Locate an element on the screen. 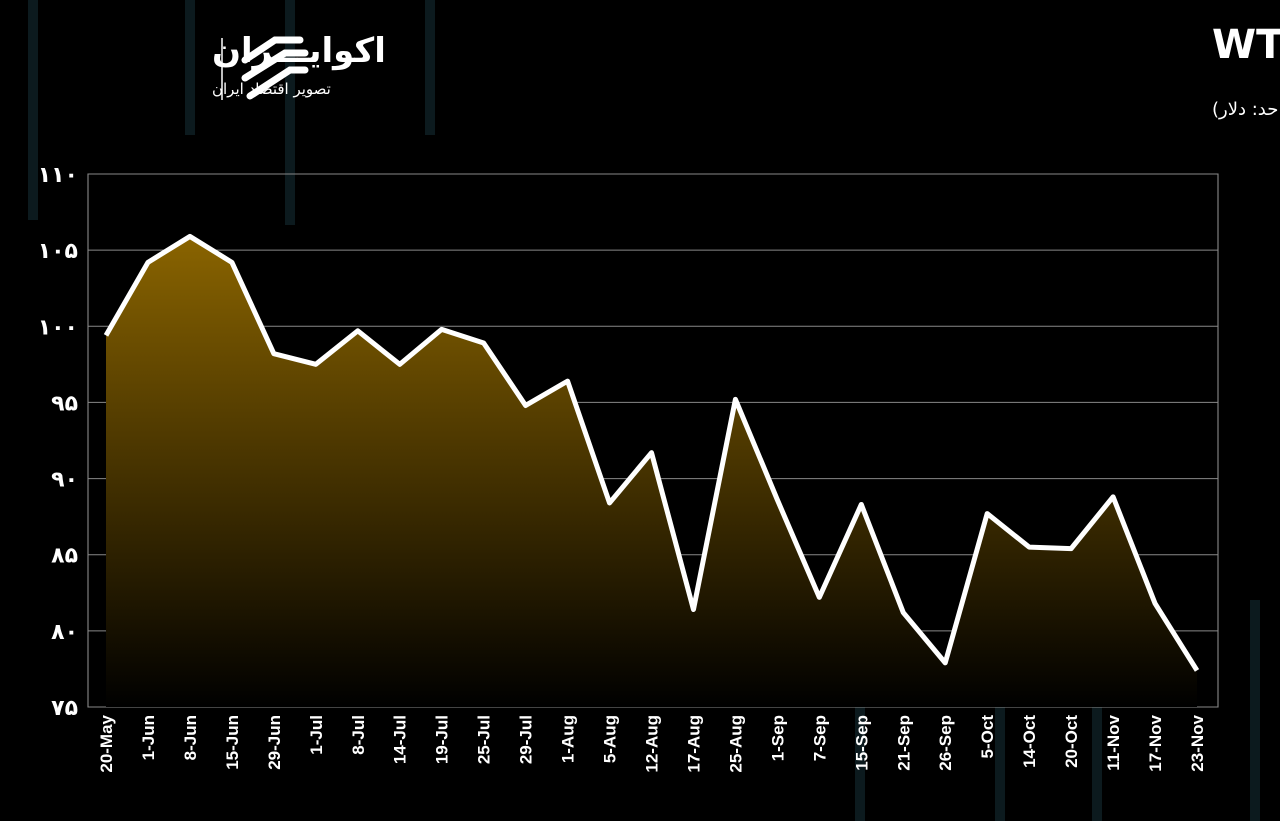 This screenshot has height=821, width=1280. x-tick-label: 8-Jul is located at coordinates (358, 735).